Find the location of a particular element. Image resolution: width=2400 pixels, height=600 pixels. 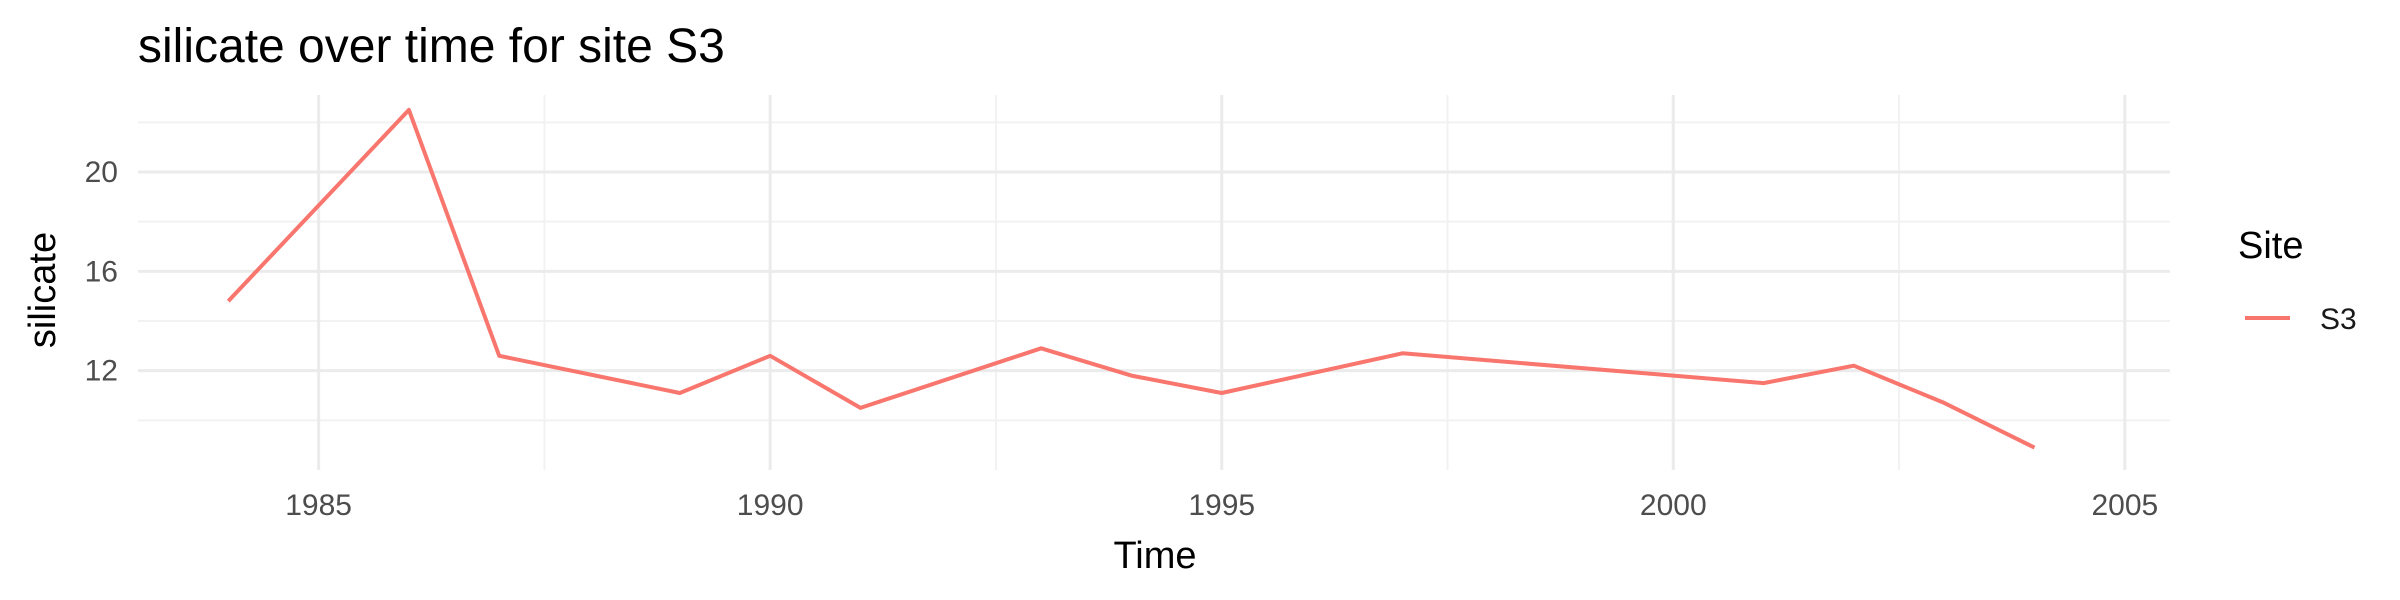

legend-title: Site is located at coordinates (2270, 246).